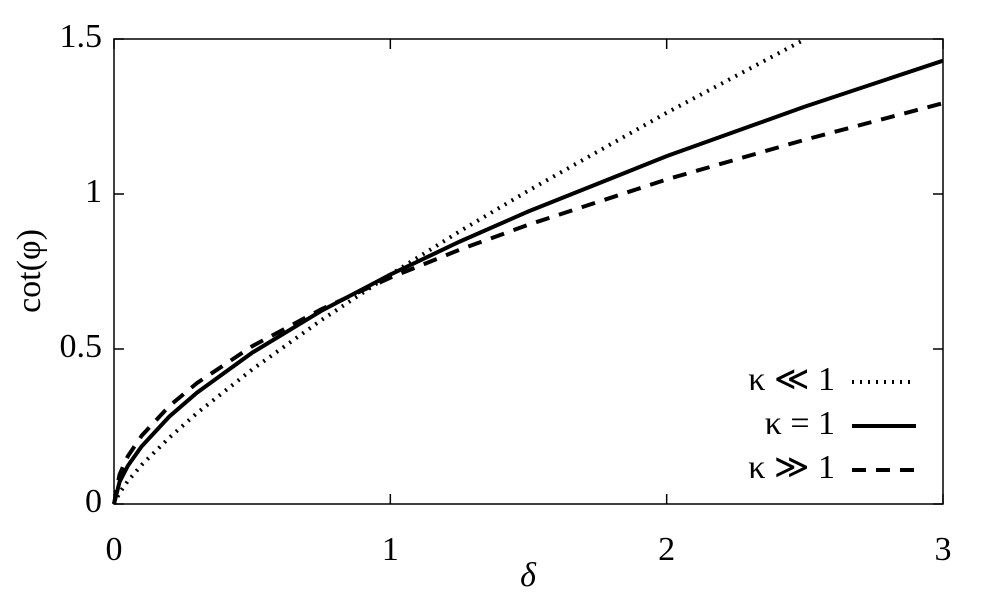 This screenshot has width=997, height=609. I want to click on y-tick-label: 0, so click(93, 501).